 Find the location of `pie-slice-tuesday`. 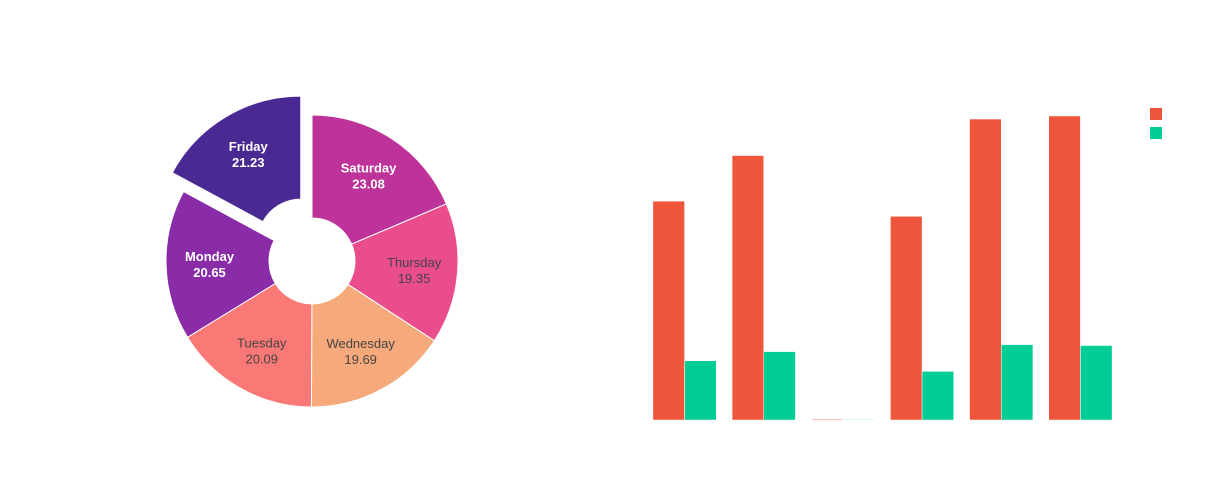

pie-slice-tuesday is located at coordinates (249, 345).